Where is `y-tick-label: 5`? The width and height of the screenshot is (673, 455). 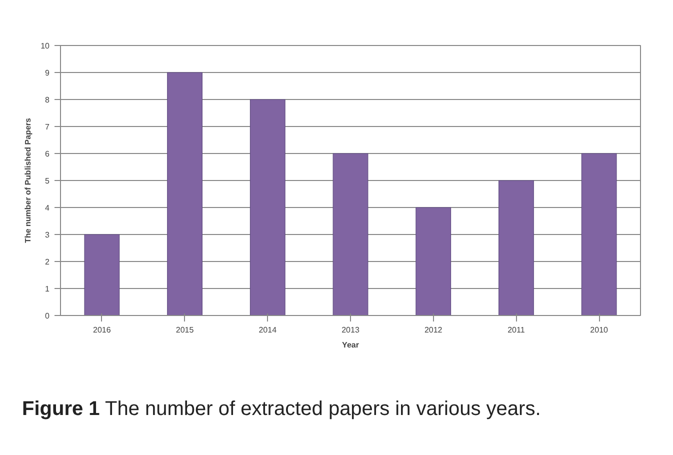 y-tick-label: 5 is located at coordinates (47, 181).